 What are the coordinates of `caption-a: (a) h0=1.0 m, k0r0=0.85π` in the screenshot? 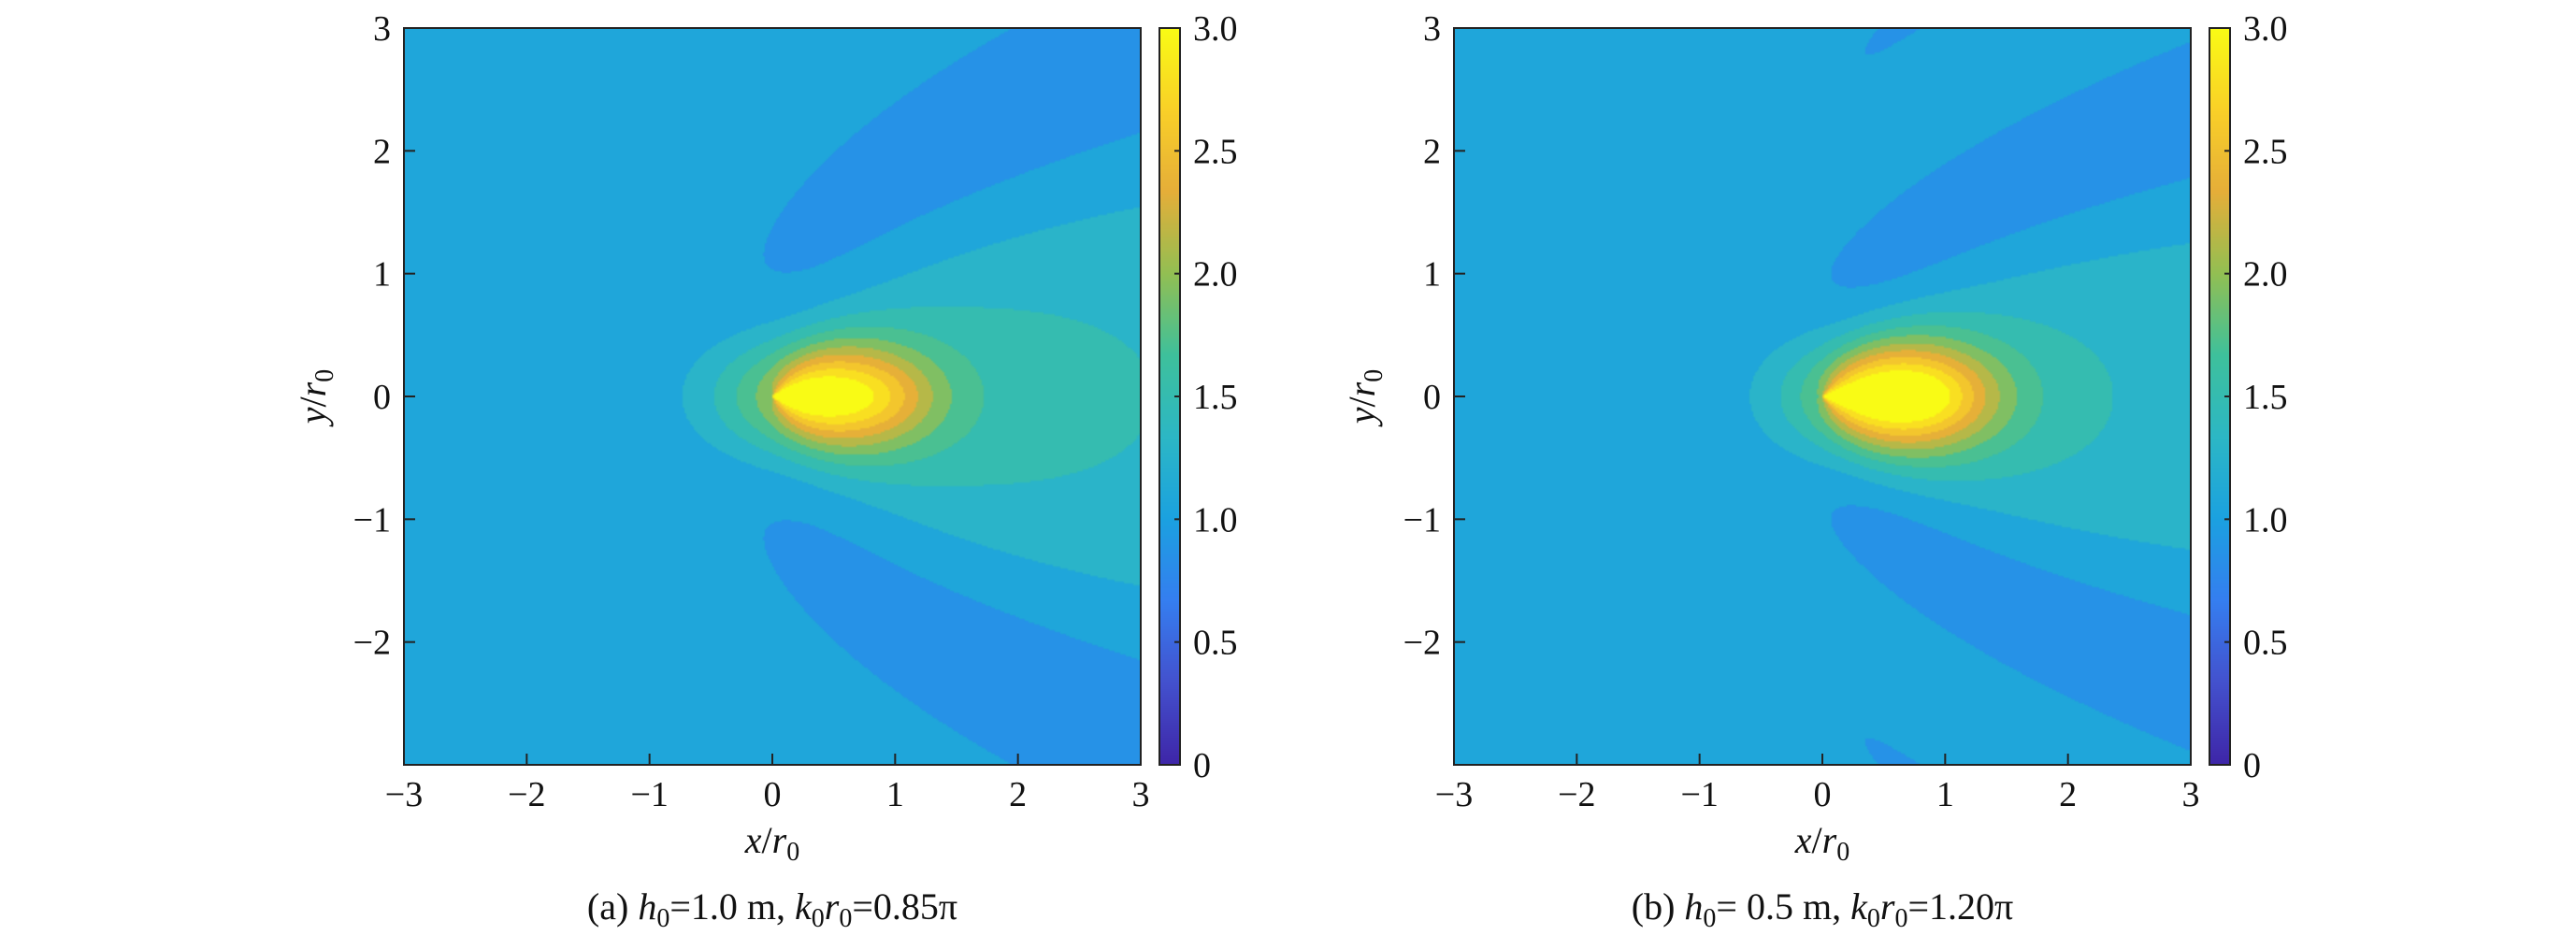 It's located at (772, 909).